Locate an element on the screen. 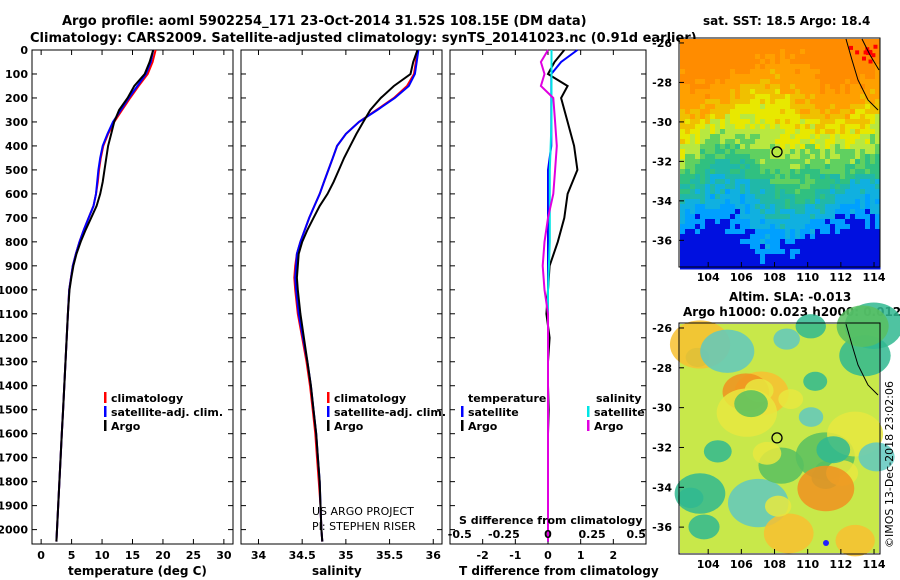 The width and height of the screenshot is (900, 580). x-tick-label: 34 is located at coordinates (259, 555).